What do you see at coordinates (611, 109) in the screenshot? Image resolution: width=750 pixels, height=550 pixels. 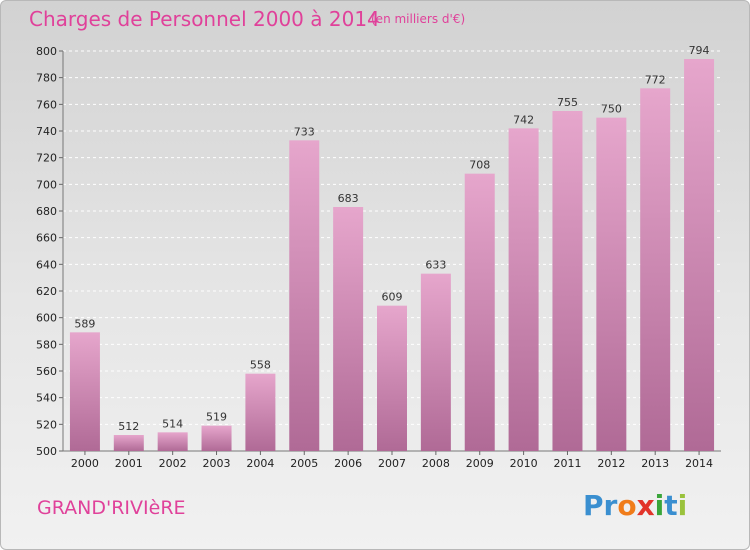 I see `bar-value-label: 750` at bounding box center [611, 109].